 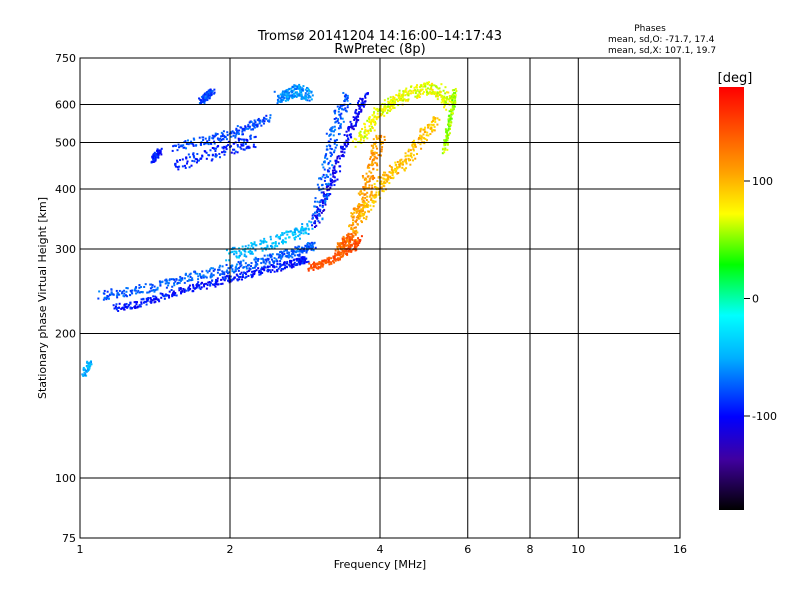 I want to click on y-axis-label: Stationary phase Virtual Height [km], so click(x=42, y=298).